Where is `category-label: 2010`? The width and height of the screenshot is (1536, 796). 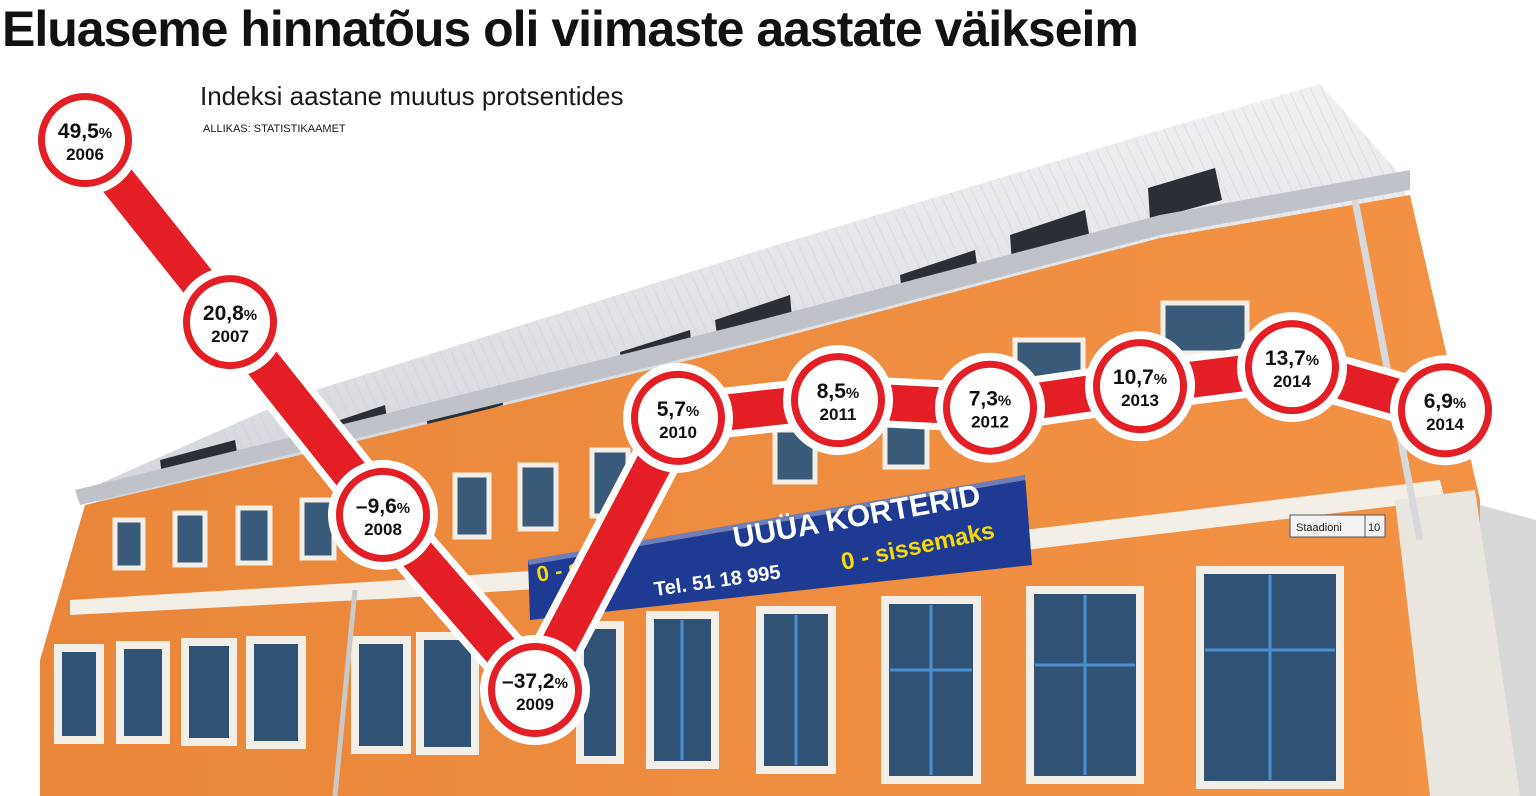
category-label: 2010 is located at coordinates (678, 432).